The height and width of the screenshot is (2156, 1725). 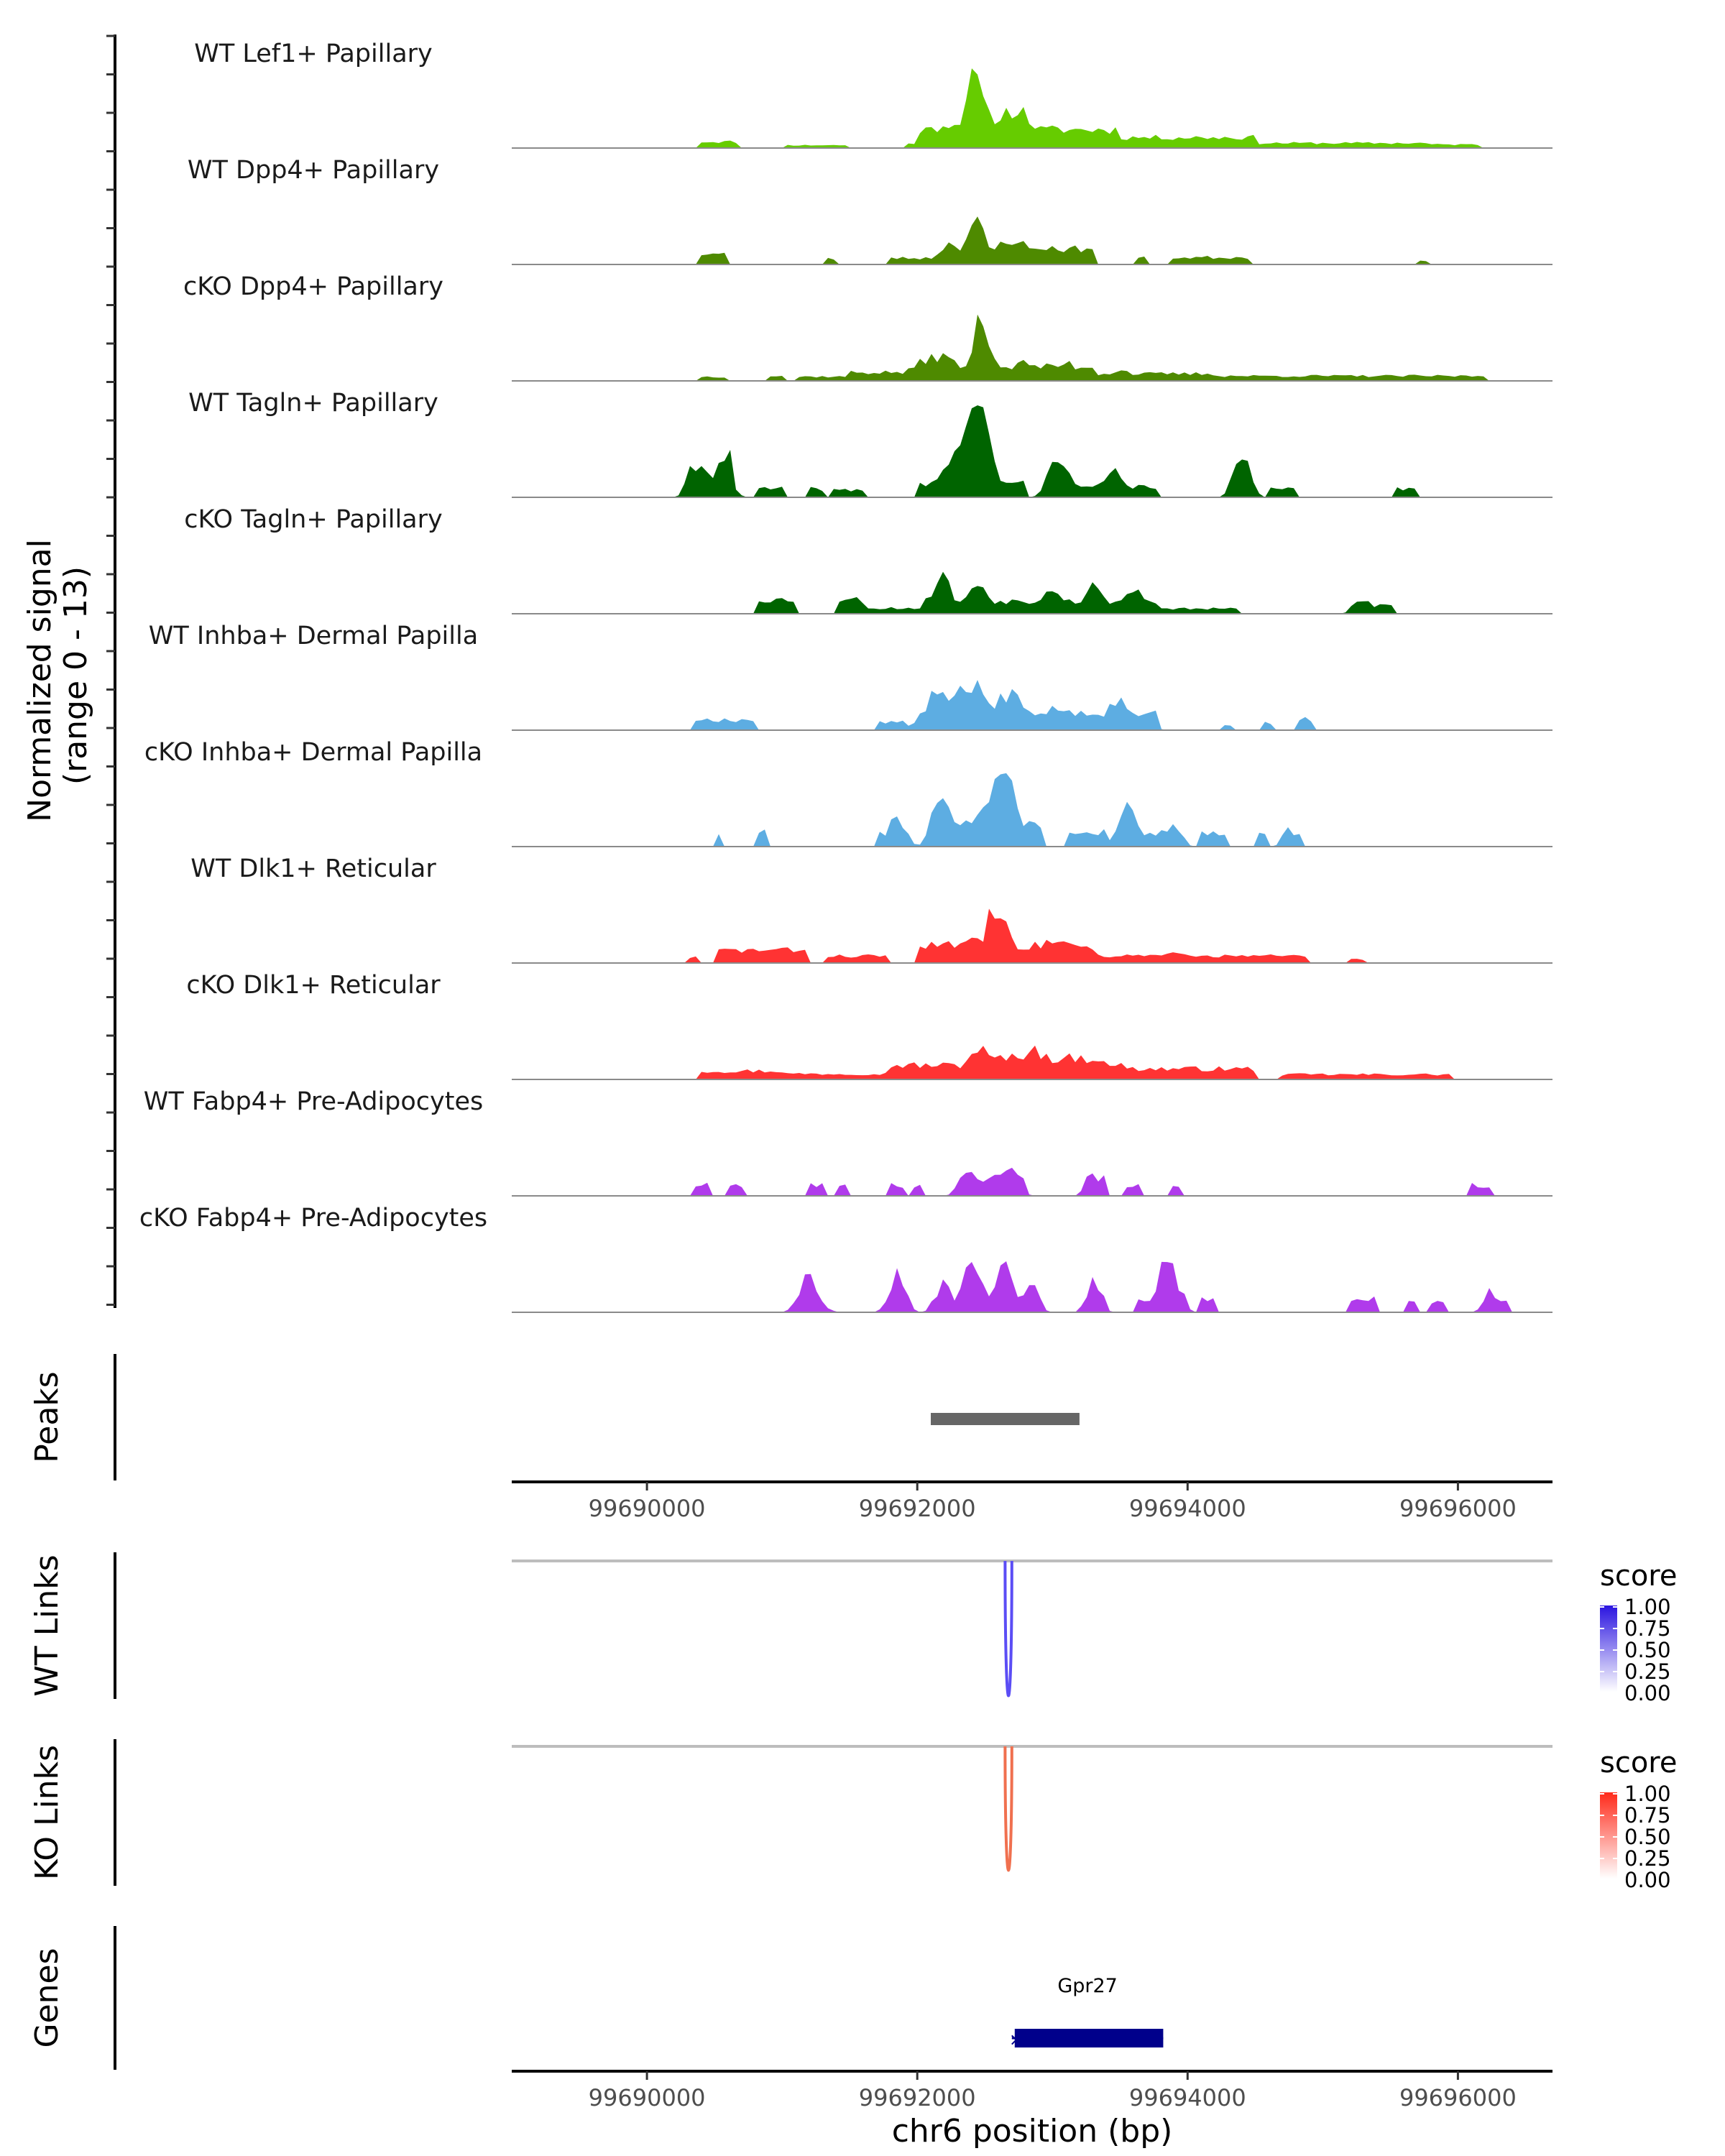 What do you see at coordinates (1087, 1986) in the screenshot?
I see `gene-label: Gpr27` at bounding box center [1087, 1986].